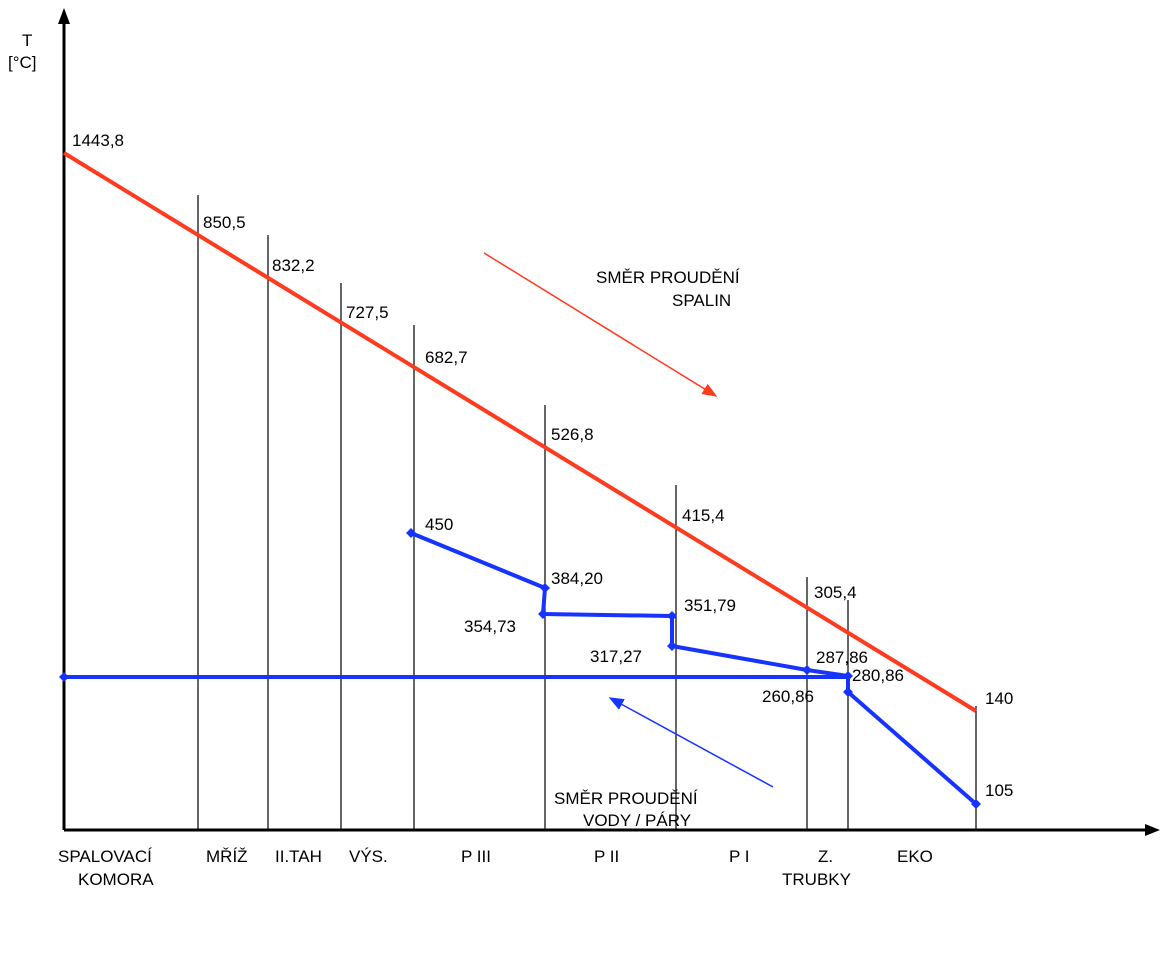 This screenshot has height=975, width=1162. Describe the element at coordinates (668, 277) in the screenshot. I see `flue-gas-direction-label-line1: SMĚR PROUDĚNÍ` at that location.